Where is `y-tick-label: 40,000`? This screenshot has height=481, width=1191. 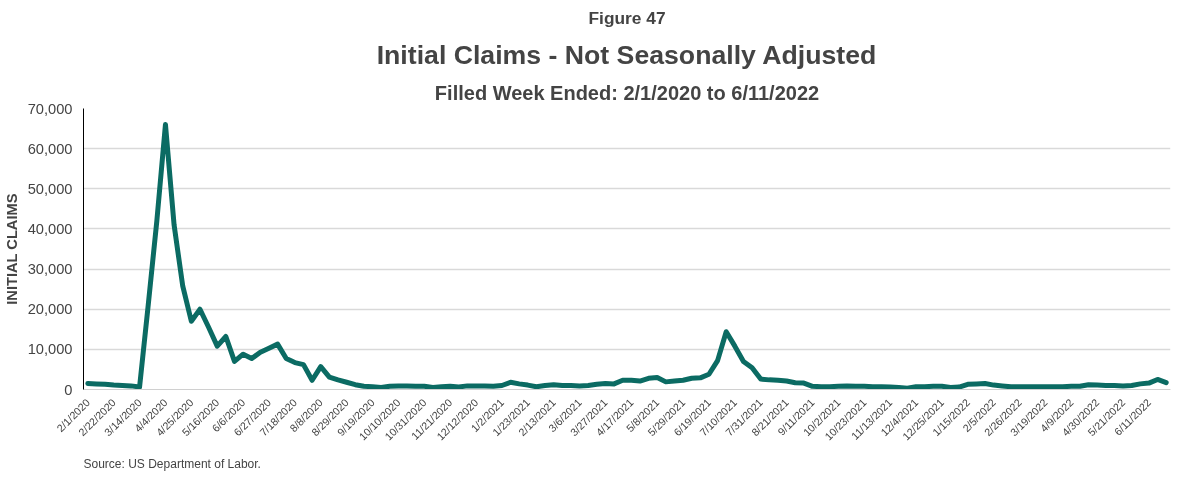
y-tick-label: 40,000 is located at coordinates (50, 228).